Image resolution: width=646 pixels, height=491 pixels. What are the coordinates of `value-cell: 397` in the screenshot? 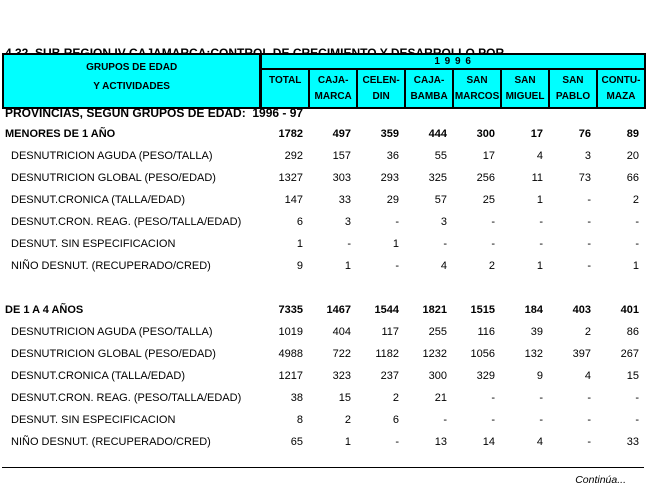 It's located at (581, 354).